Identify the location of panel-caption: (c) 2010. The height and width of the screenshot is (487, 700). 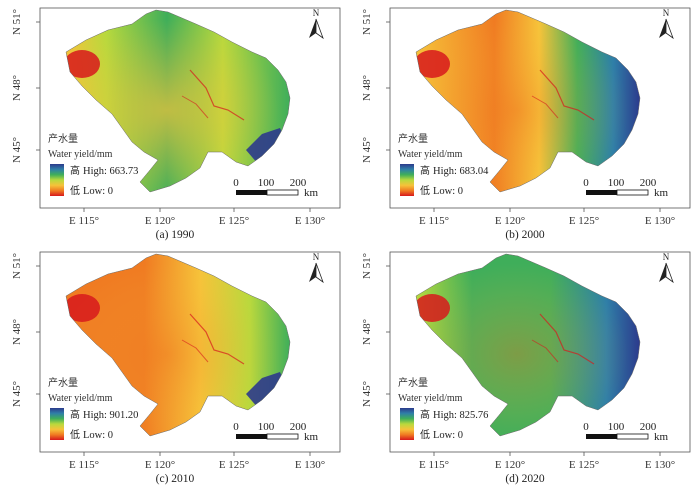
(175, 479).